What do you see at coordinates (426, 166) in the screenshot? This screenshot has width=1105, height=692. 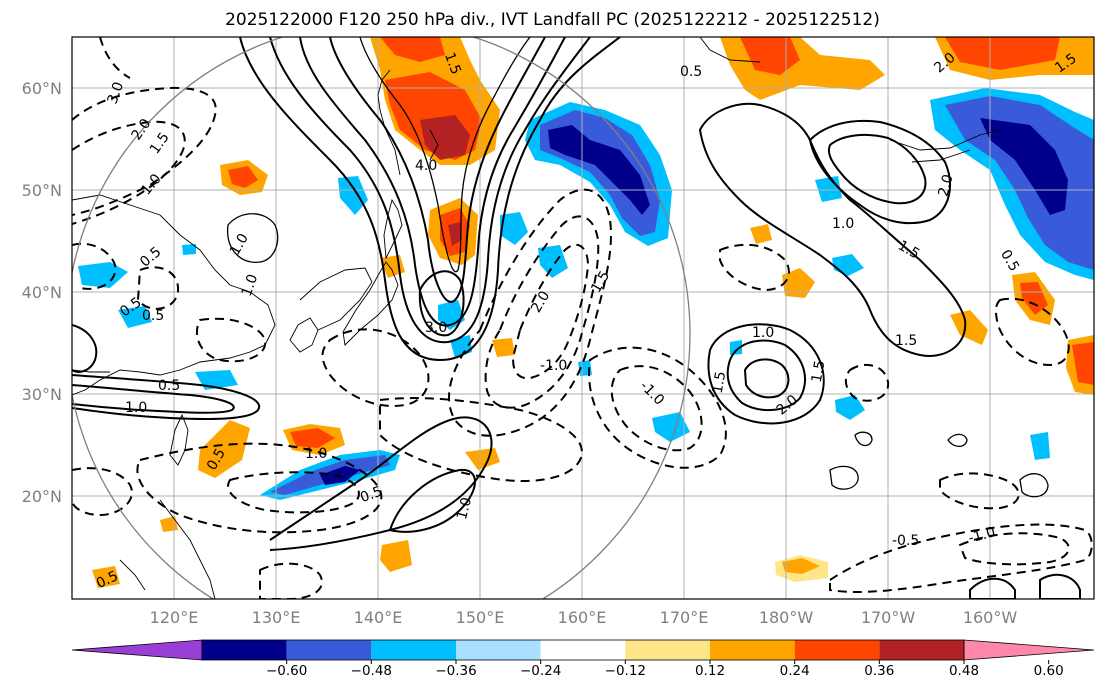 I see `contour-label: 4.0` at bounding box center [426, 166].